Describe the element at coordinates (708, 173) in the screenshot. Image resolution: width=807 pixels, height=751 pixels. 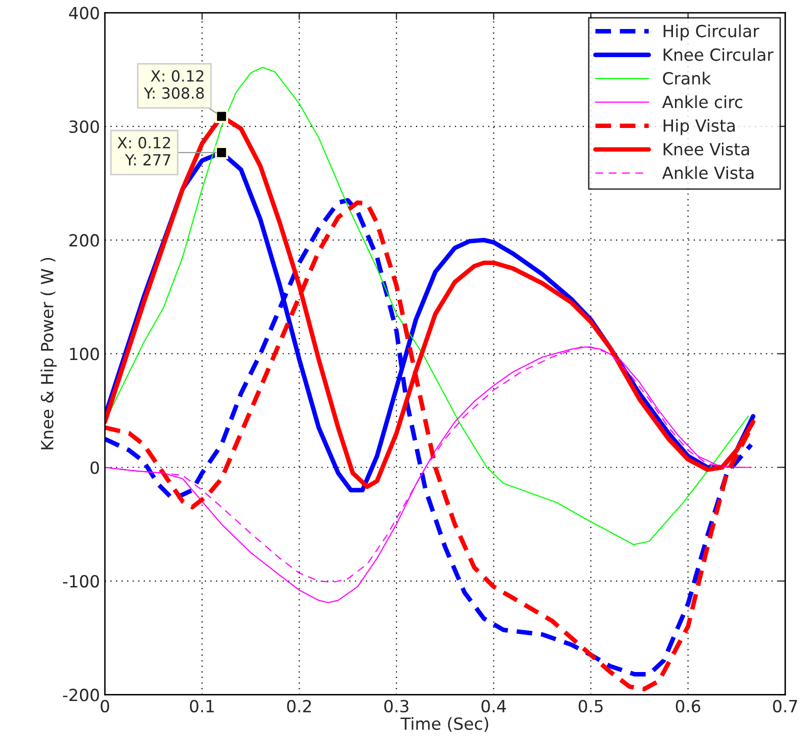
I see `legend-label: Ankle Vista` at that location.